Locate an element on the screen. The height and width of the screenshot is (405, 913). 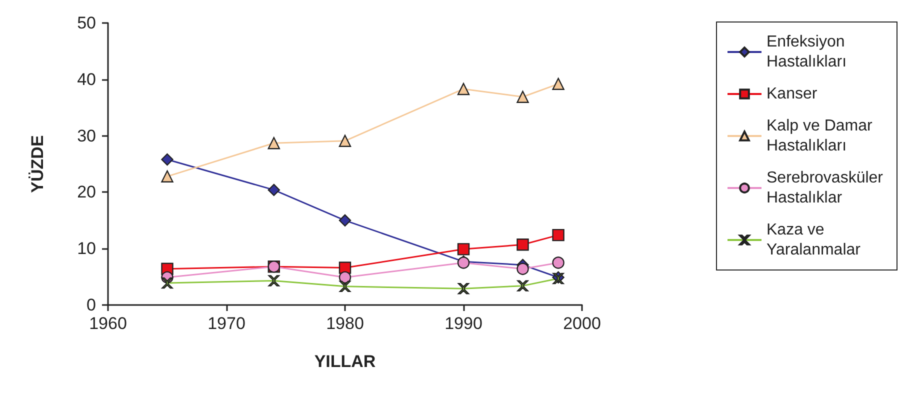
x-tick-label: 1960 is located at coordinates (108, 323).